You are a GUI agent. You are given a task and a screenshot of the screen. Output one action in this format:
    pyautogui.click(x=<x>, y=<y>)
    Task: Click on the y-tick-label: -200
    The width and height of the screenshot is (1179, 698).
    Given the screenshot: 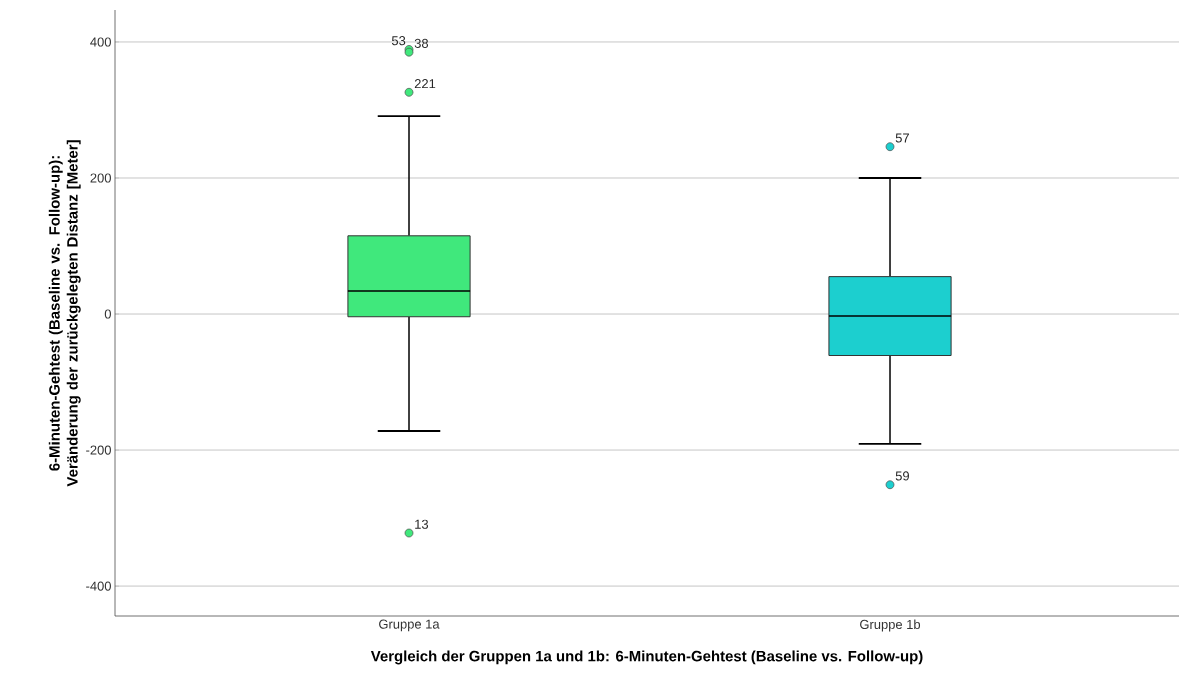 What is the action you would take?
    pyautogui.click(x=98, y=450)
    